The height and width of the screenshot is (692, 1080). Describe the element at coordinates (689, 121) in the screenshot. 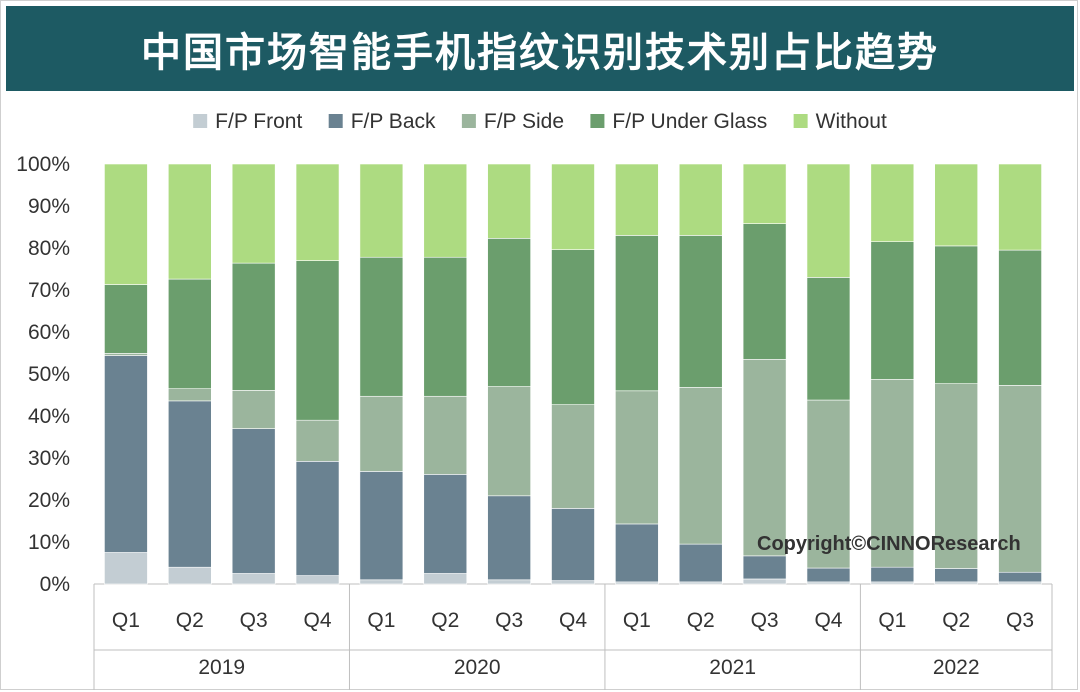

I see `legend-label: F/P Under Glass` at that location.